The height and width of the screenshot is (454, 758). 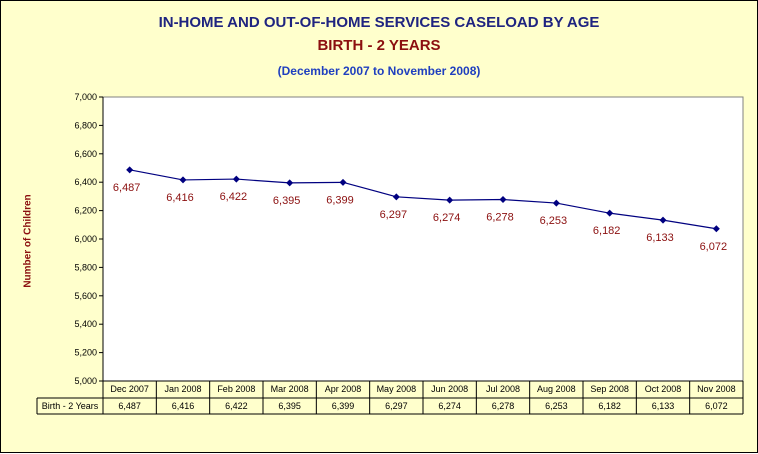 I want to click on x-tick-label: Jun 2008, so click(x=449, y=389).